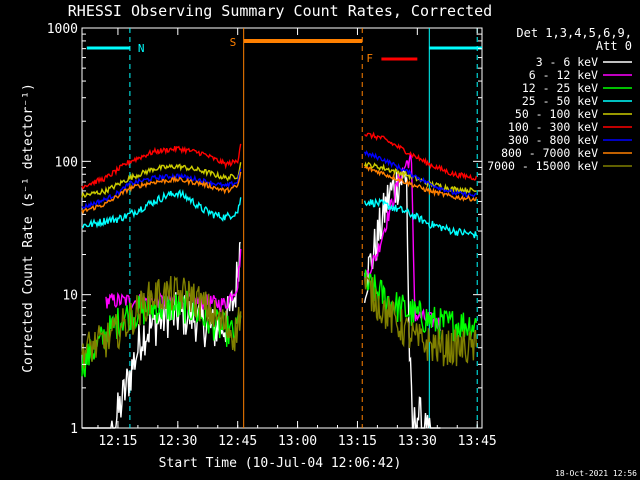 This screenshot has height=480, width=640. Describe the element at coordinates (417, 441) in the screenshot. I see `x-tick-label: 13:30` at that location.